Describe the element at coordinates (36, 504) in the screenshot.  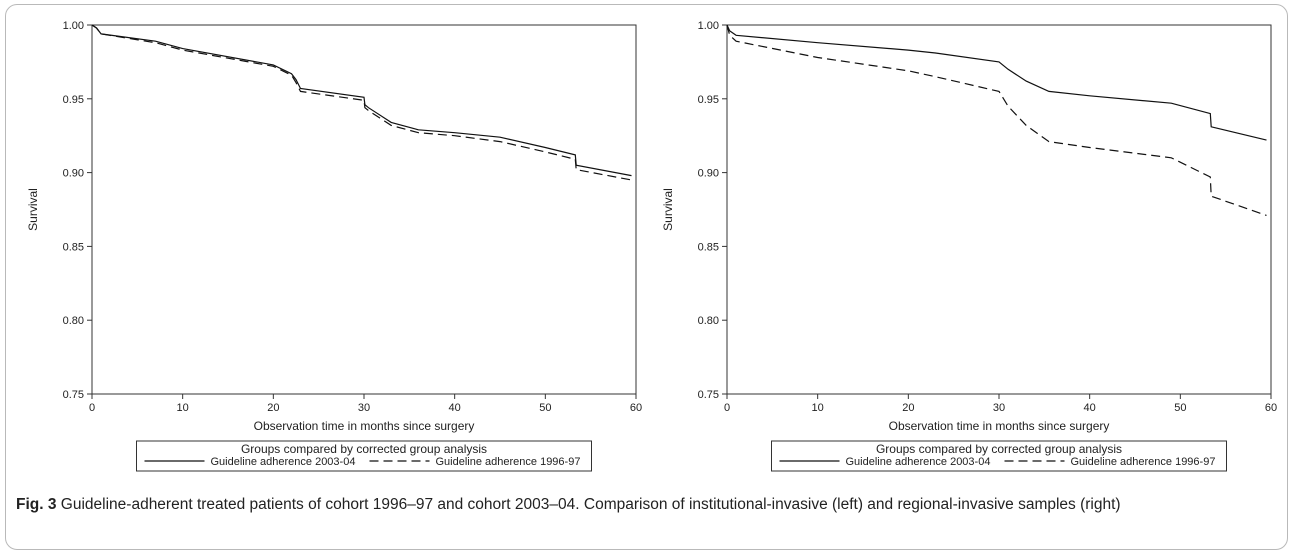
I see `figure-label: Fig. 3` at that location.